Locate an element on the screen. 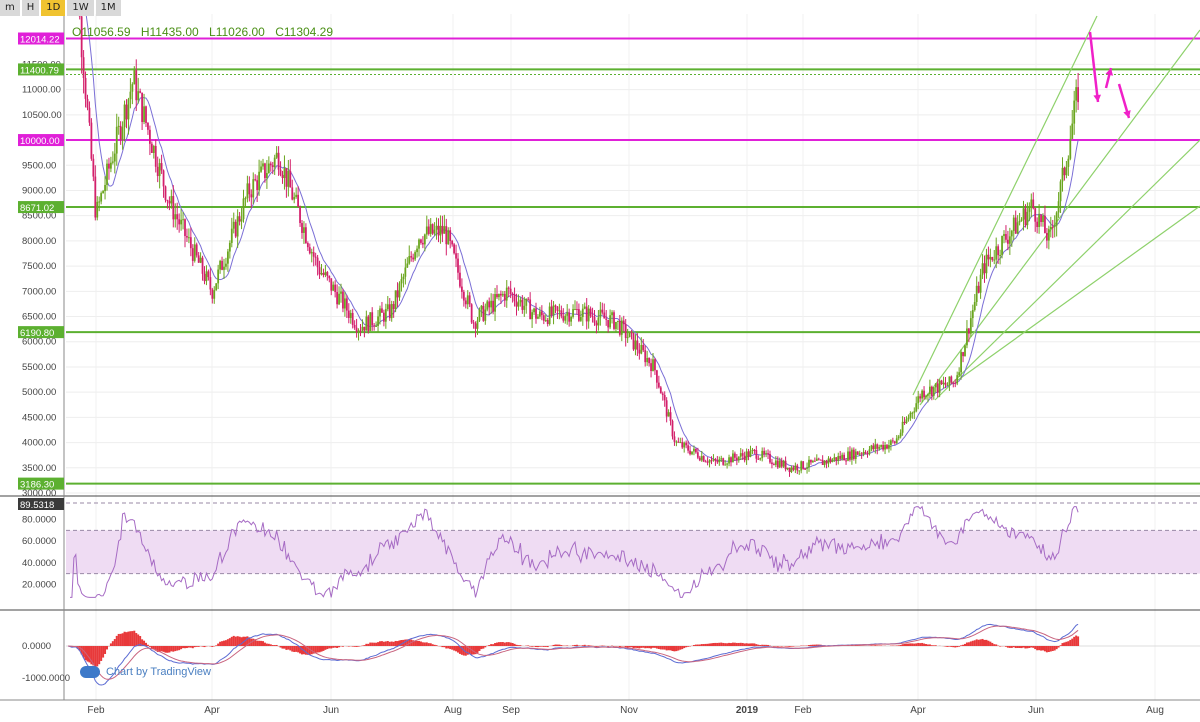  tf-1W: 1W is located at coordinates (80, 8).